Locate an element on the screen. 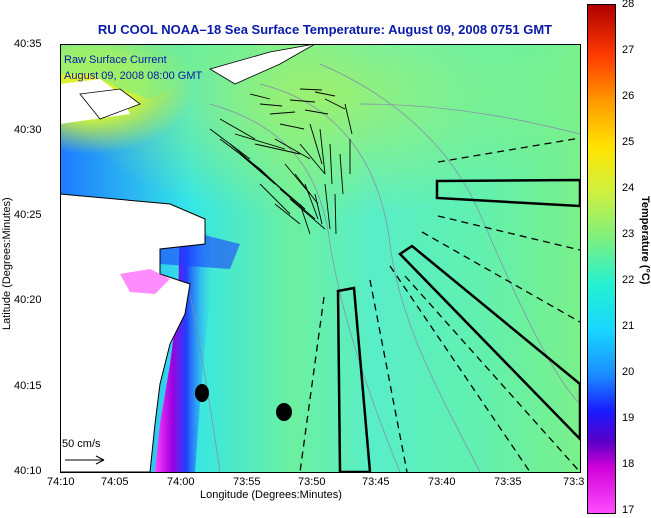 Image resolution: width=651 pixels, height=518 pixels. x-tick: 73:35 is located at coordinates (508, 482).